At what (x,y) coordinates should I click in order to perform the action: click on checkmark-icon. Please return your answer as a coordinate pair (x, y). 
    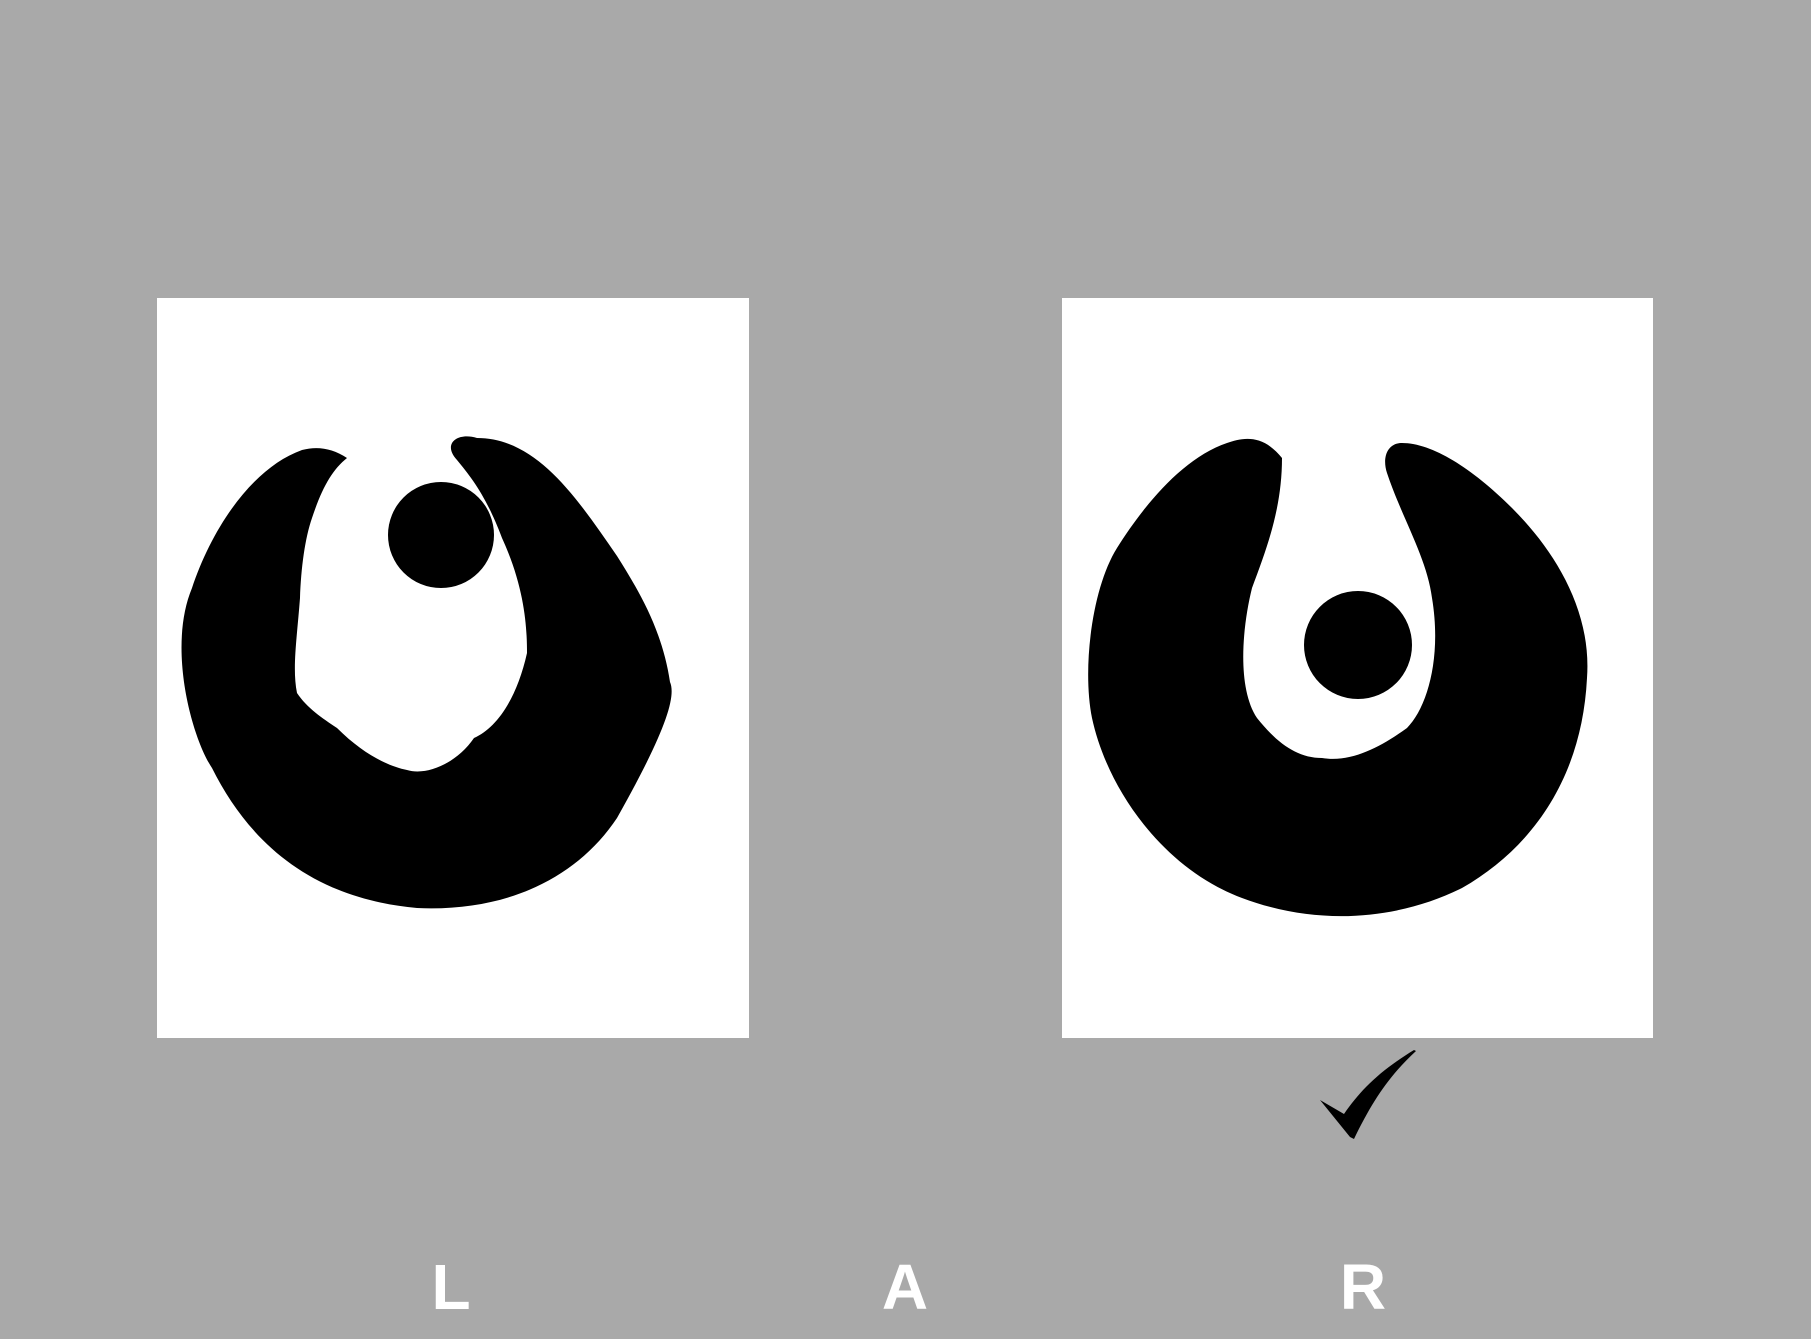
    Looking at the image, I should click on (1368, 1094).